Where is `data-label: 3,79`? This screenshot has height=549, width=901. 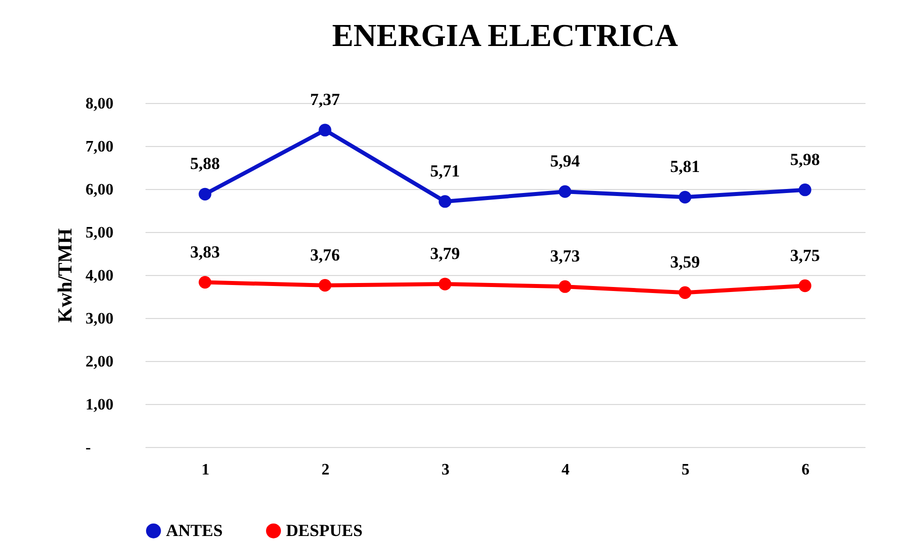
data-label: 3,79 is located at coordinates (445, 254).